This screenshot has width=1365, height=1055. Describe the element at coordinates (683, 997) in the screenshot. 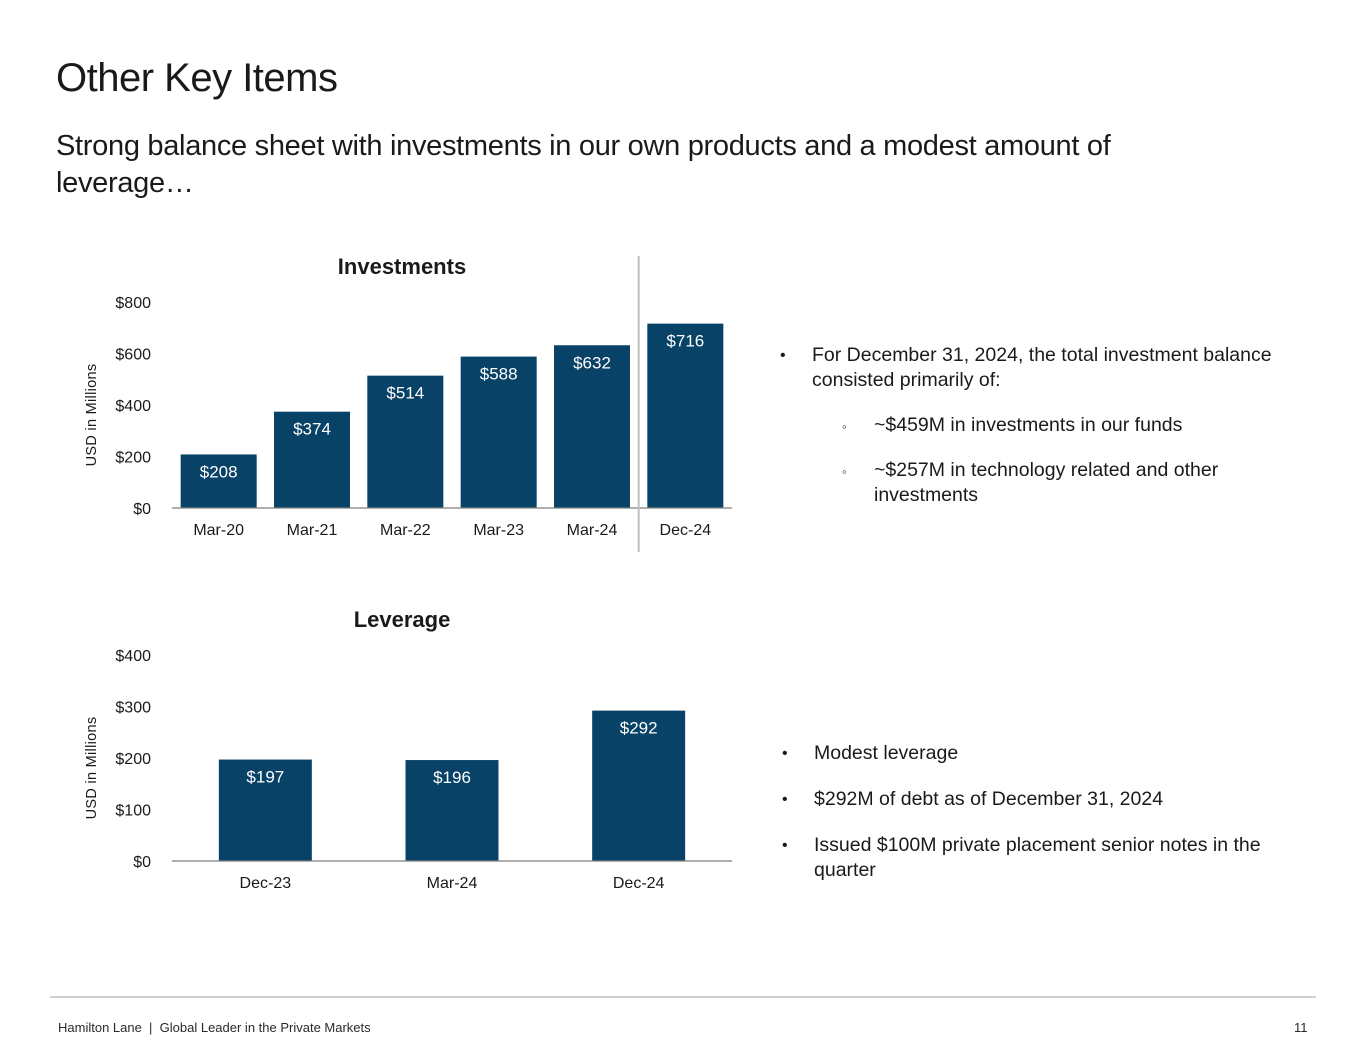

I see `footer-divider` at that location.